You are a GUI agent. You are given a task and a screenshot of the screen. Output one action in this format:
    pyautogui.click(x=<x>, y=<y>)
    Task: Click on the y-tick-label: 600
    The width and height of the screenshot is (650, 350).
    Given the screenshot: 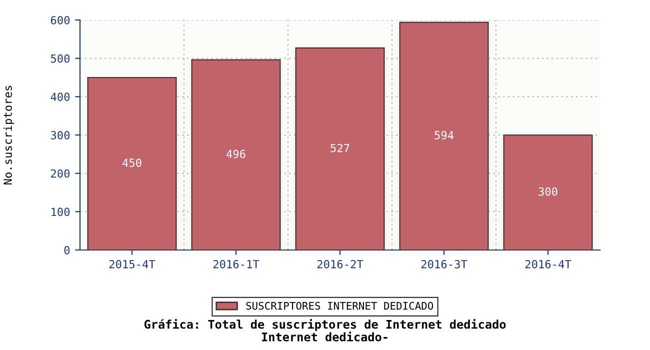 What is the action you would take?
    pyautogui.click(x=60, y=20)
    